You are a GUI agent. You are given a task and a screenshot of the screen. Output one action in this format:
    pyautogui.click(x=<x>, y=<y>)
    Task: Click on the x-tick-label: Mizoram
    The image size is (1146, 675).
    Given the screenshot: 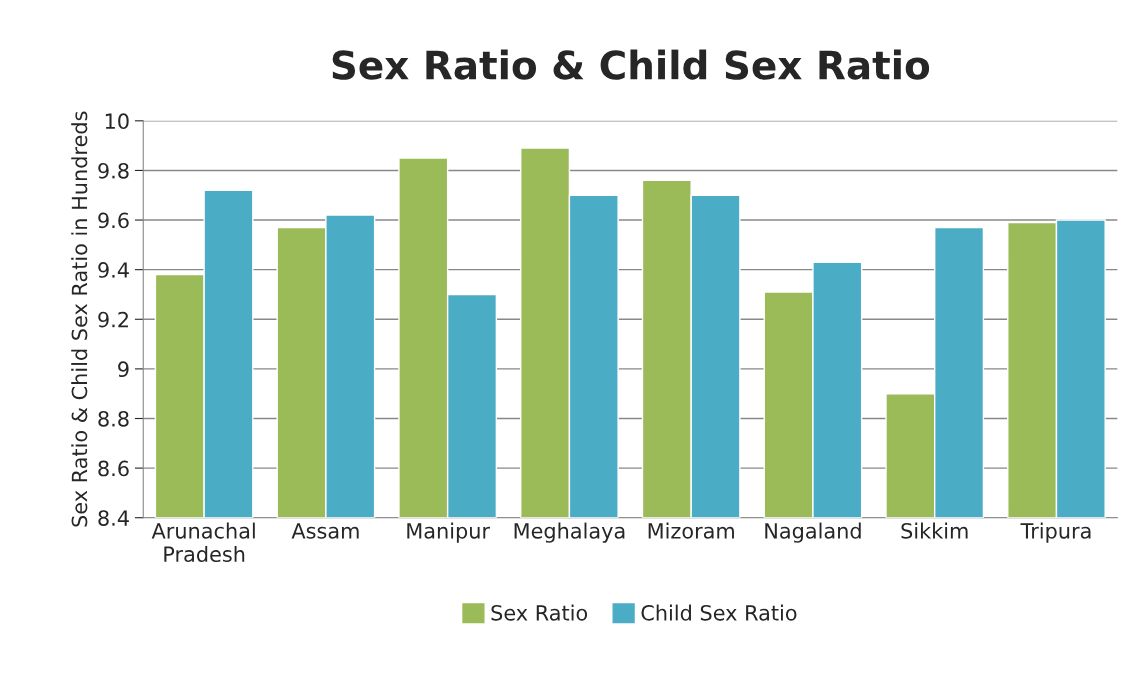 What is the action you would take?
    pyautogui.click(x=691, y=530)
    